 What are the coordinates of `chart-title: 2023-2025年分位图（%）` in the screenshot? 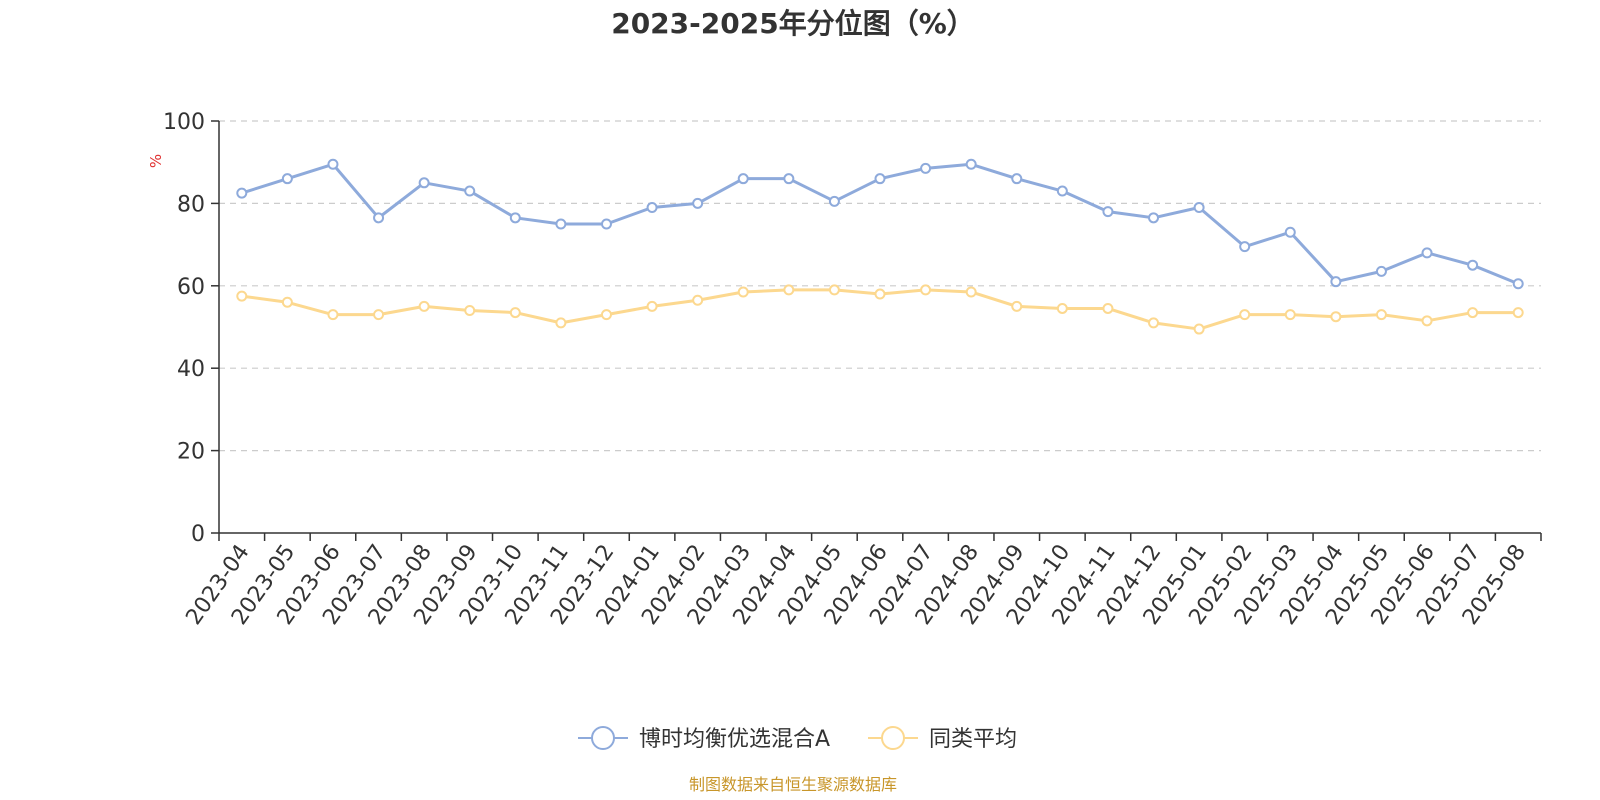 It's located at (793, 23).